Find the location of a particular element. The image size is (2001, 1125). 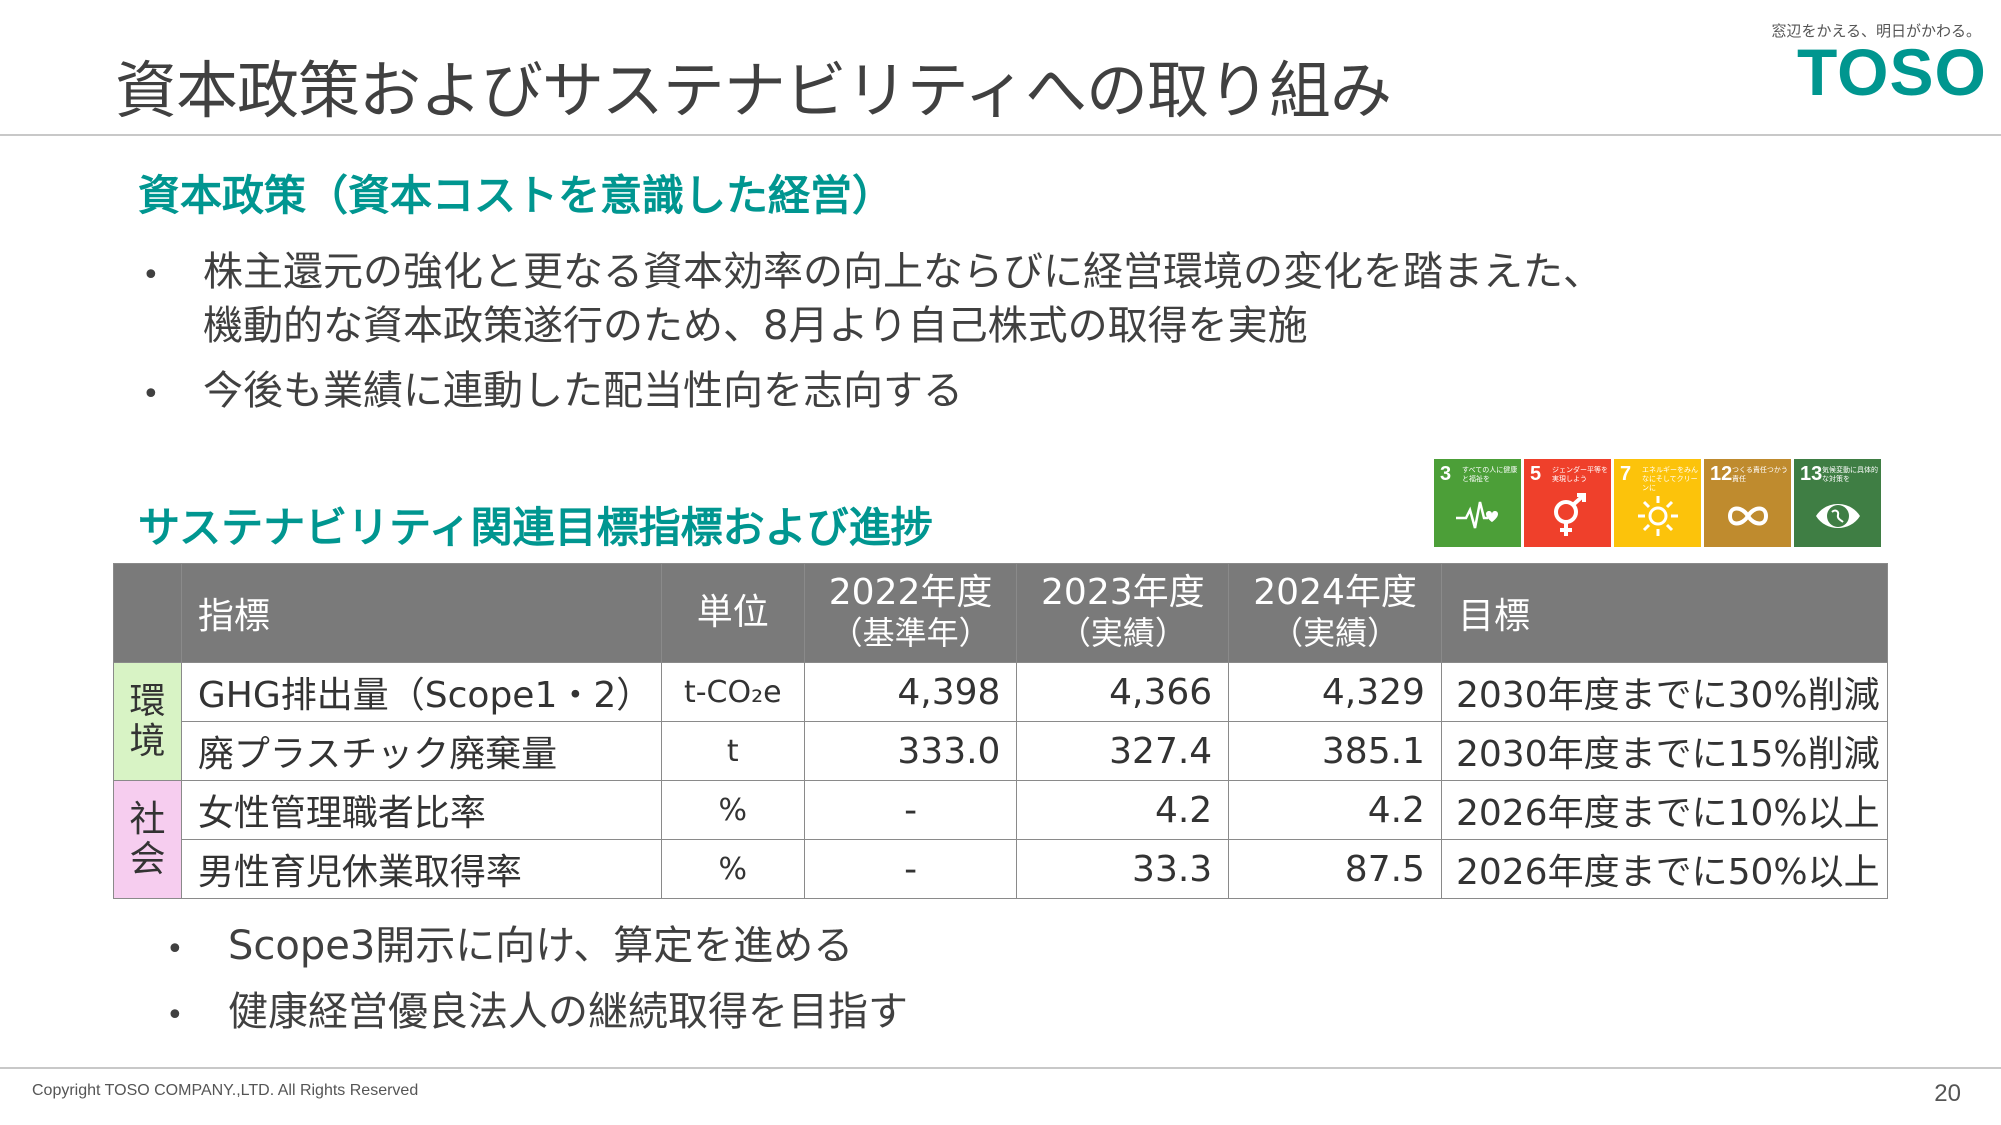

goal-cell: 2026年度までに10%以上 is located at coordinates (1664, 810).